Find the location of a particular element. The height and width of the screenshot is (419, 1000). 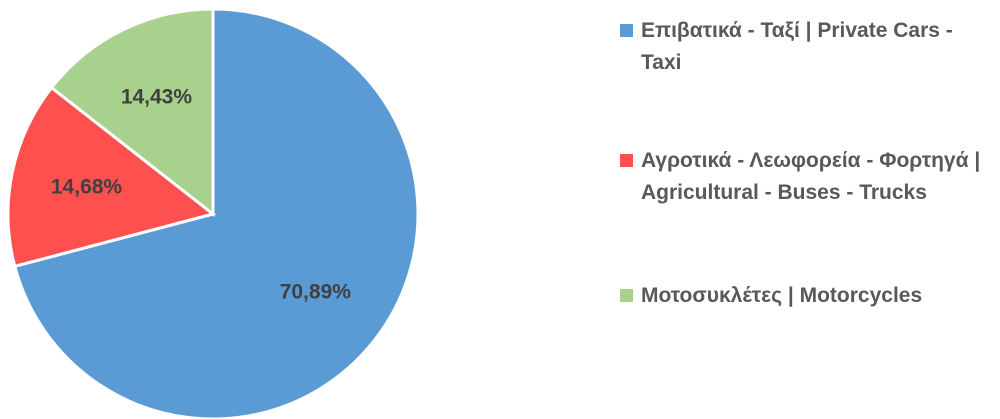

data-label: 70,89% is located at coordinates (316, 291).